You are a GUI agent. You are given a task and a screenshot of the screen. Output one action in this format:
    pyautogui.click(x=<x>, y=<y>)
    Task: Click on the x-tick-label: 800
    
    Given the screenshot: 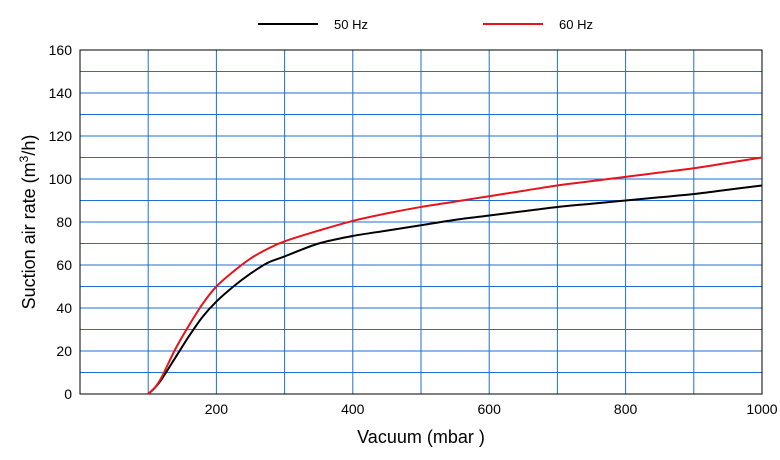 What is the action you would take?
    pyautogui.click(x=626, y=409)
    